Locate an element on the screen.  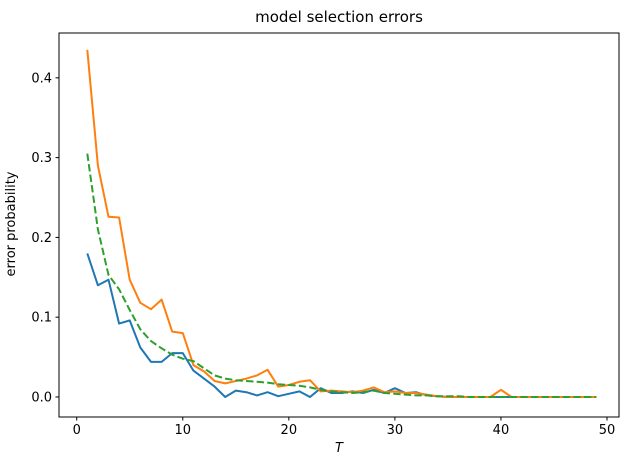
y-tick-label: 0.2 is located at coordinates (41, 238).